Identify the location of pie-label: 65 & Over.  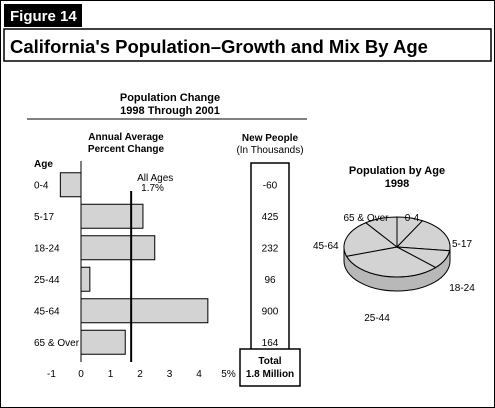
(366, 218).